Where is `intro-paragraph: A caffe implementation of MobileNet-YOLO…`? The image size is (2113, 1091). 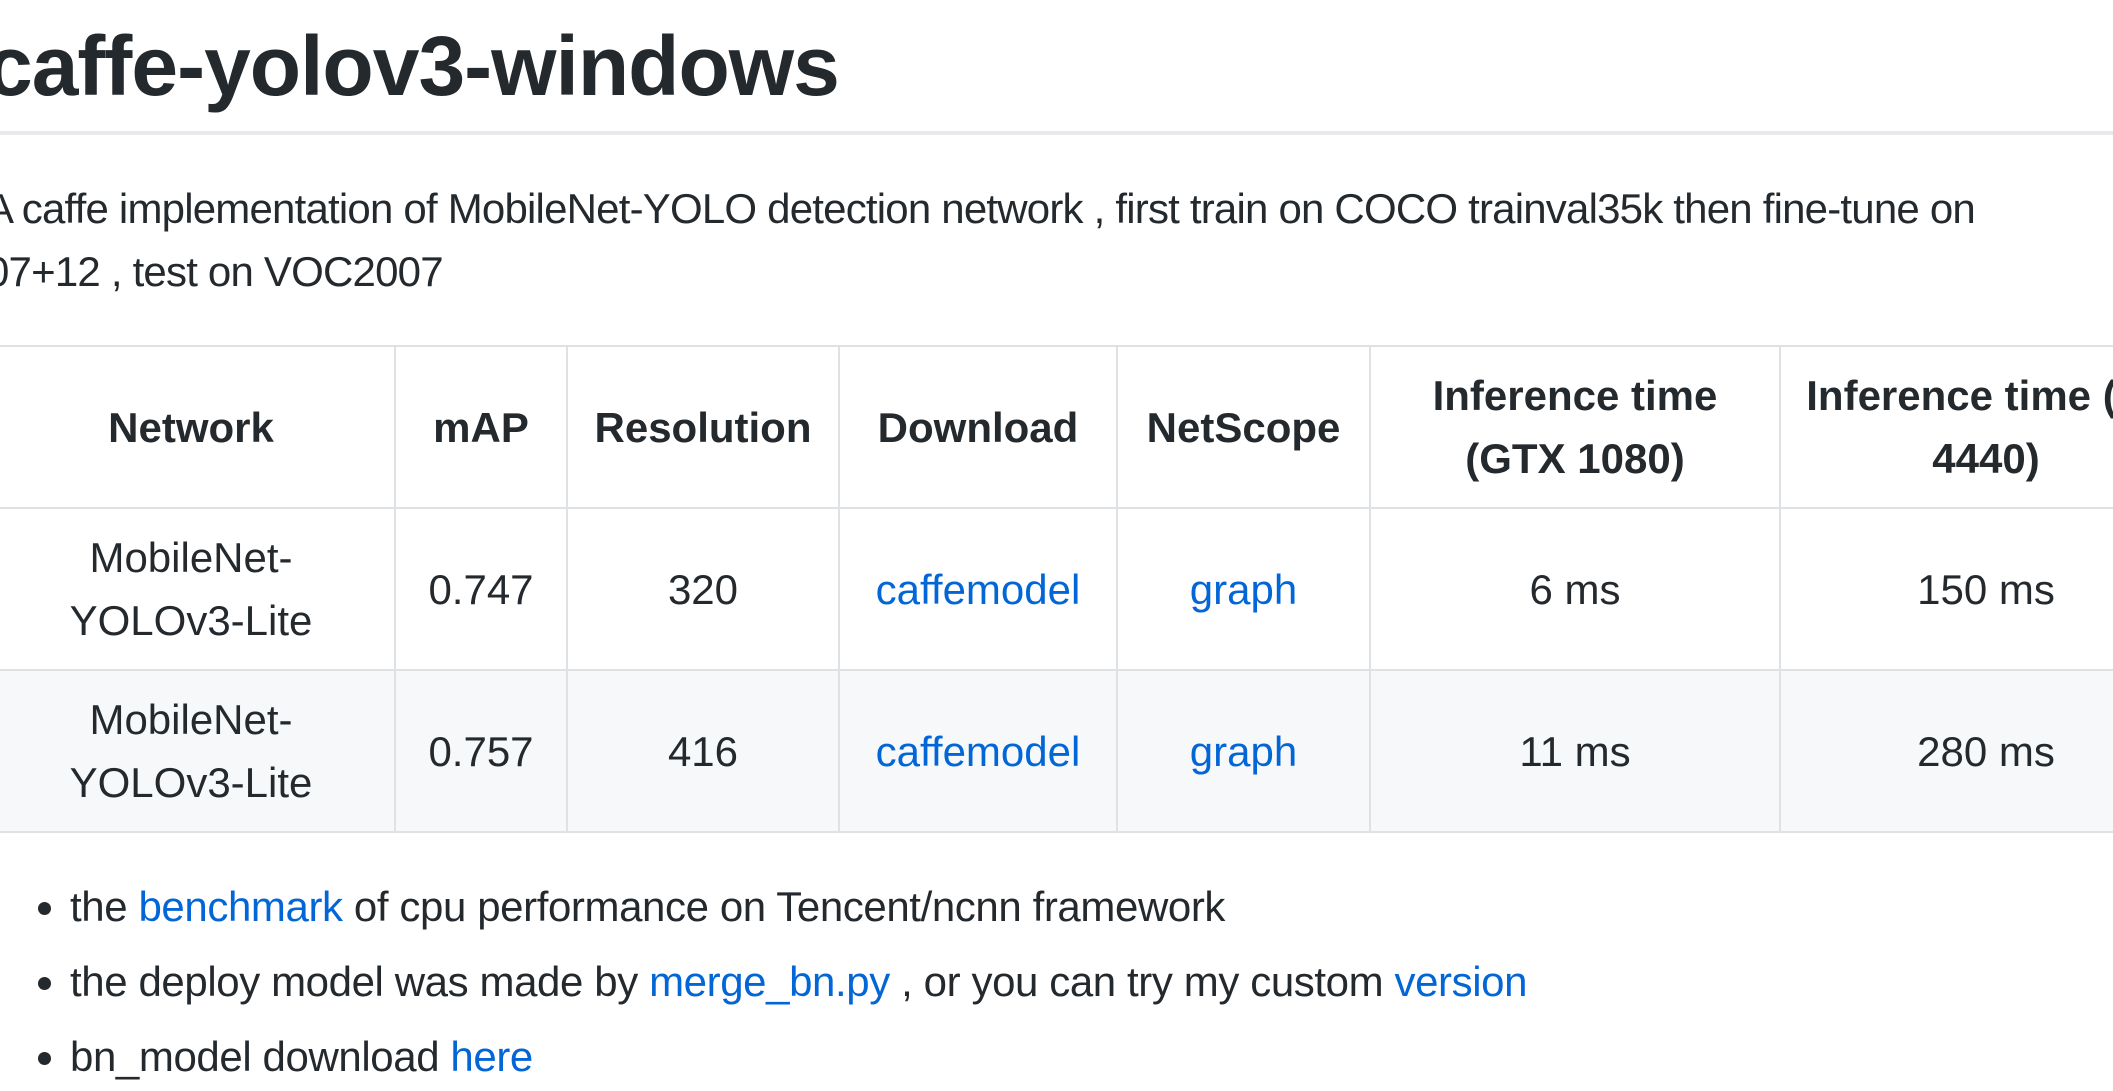
intro-paragraph: A caffe implementation of MobileNet-YOLO… is located at coordinates (1056, 240).